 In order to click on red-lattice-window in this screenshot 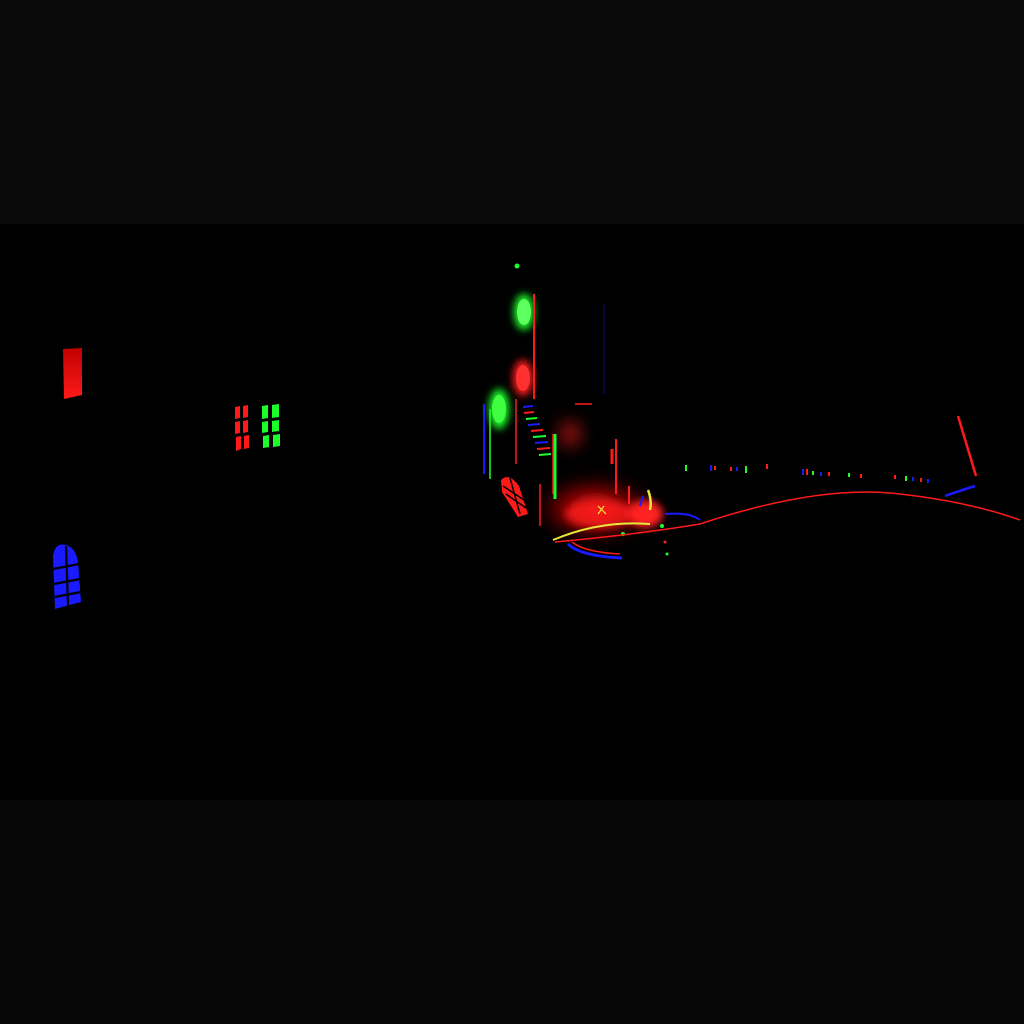, I will do `click(242, 428)`.